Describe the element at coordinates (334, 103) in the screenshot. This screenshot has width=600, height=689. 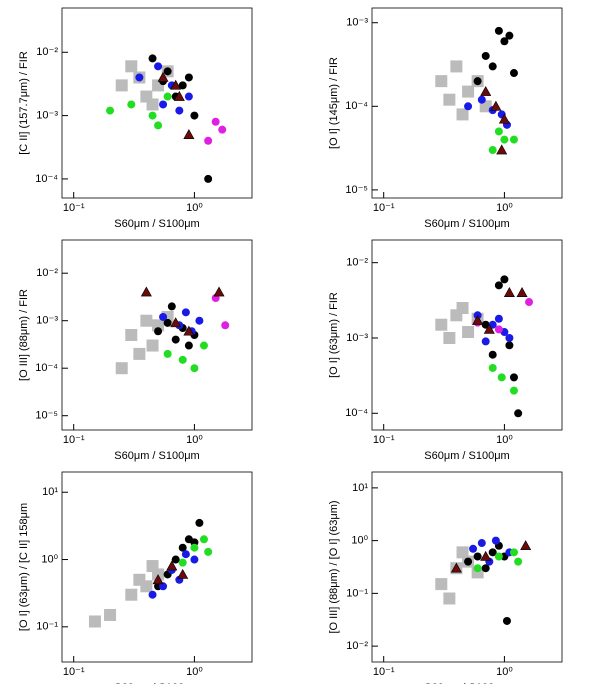
I see `y-axis-label: [O I] (145μm) / FIR` at that location.